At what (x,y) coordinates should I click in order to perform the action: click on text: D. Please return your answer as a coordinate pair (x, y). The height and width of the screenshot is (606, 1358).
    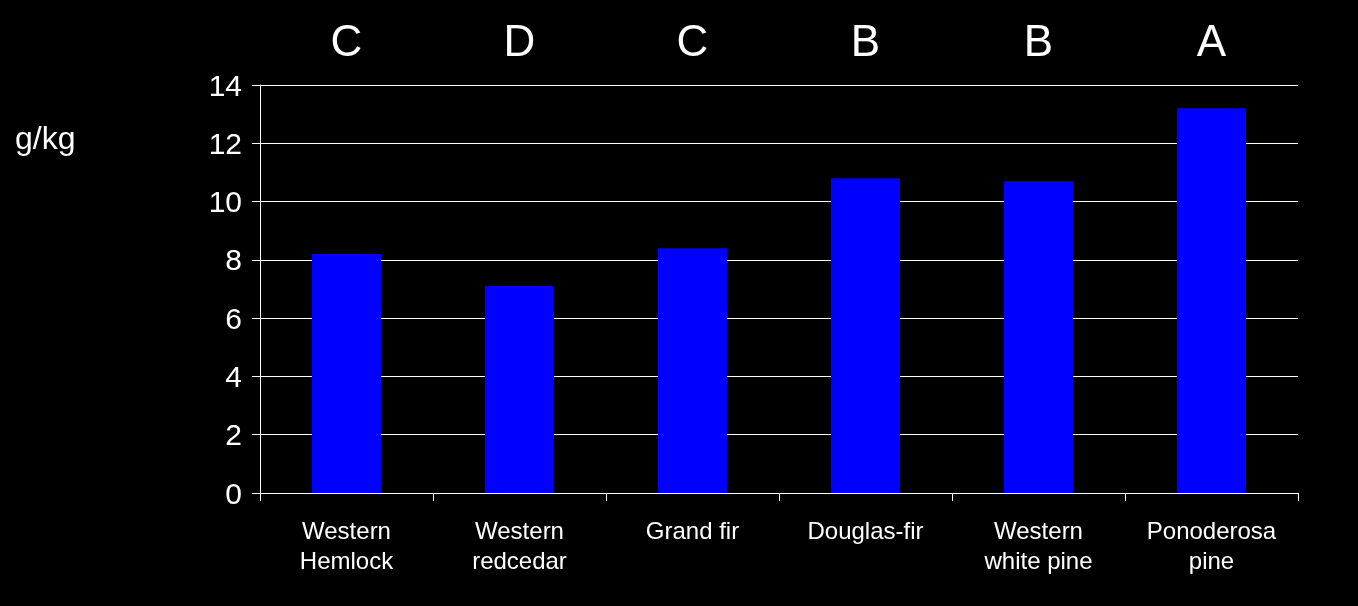
    Looking at the image, I should click on (519, 40).